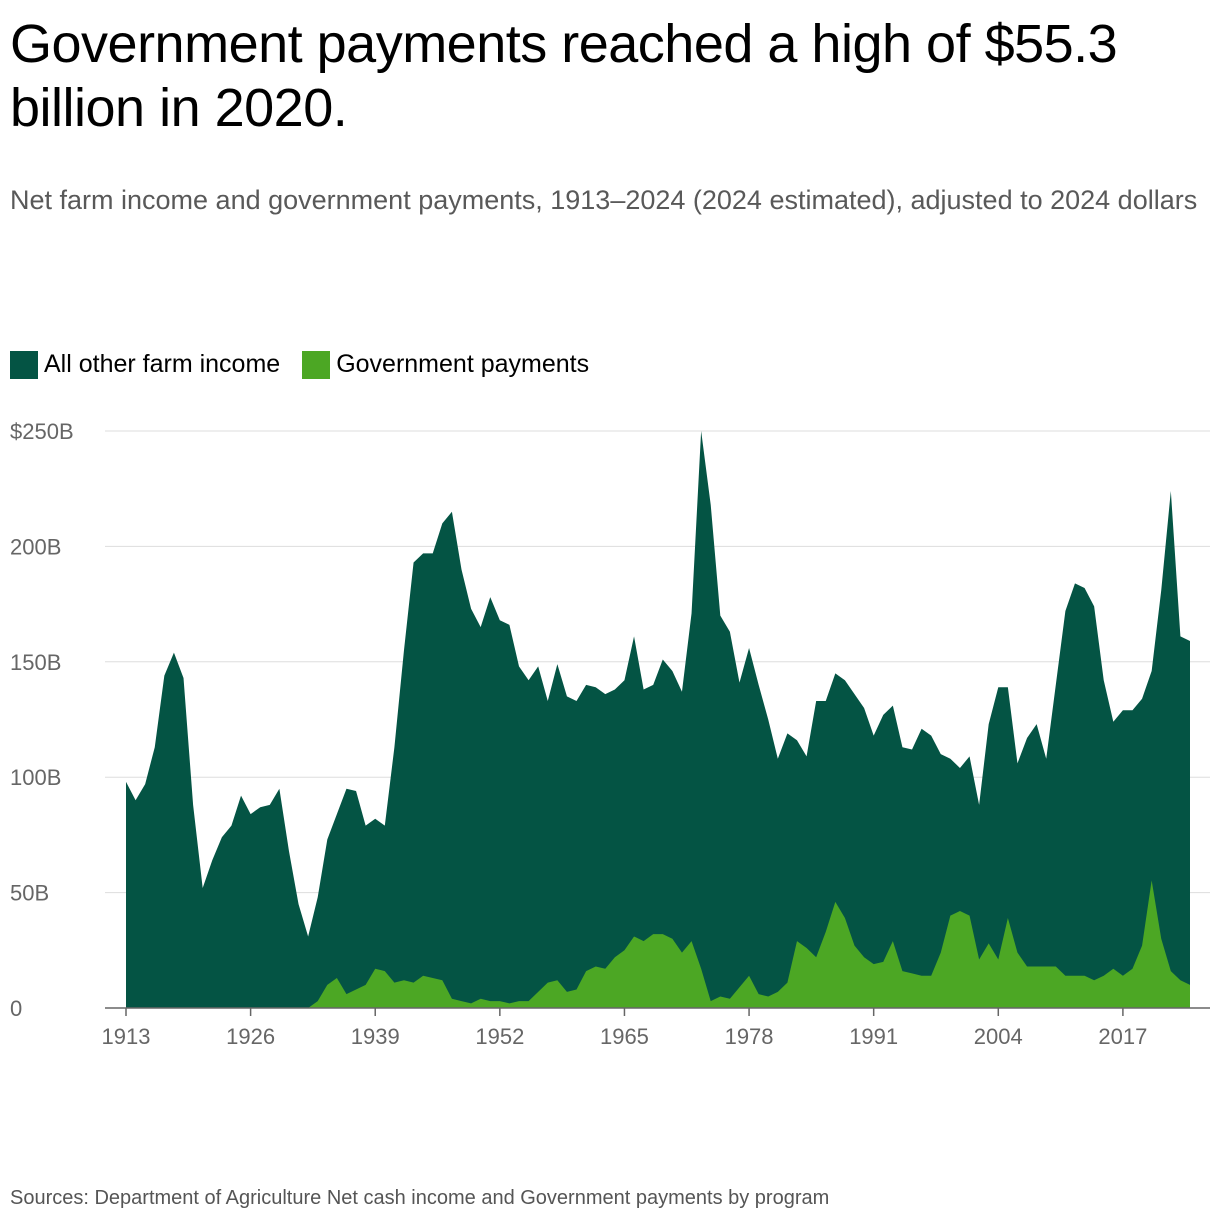 The height and width of the screenshot is (1230, 1220). What do you see at coordinates (375, 1036) in the screenshot?
I see `x-tick-label: 1939` at bounding box center [375, 1036].